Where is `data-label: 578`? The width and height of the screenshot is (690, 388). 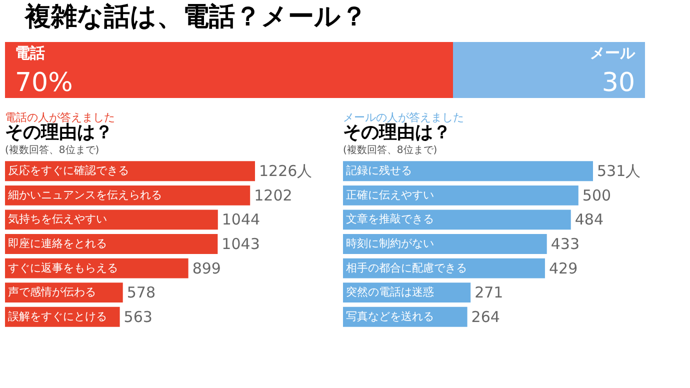 data-label: 578 is located at coordinates (141, 293).